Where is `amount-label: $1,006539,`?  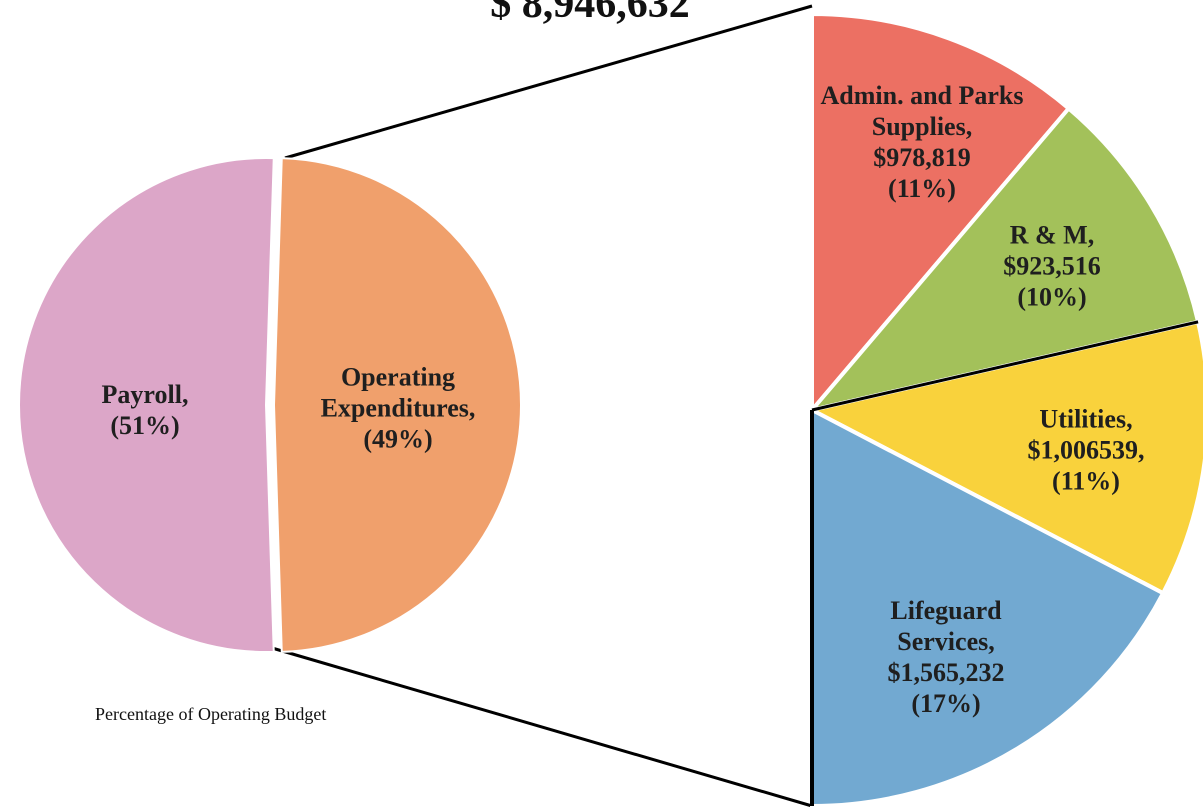
amount-label: $1,006539, is located at coordinates (1086, 450).